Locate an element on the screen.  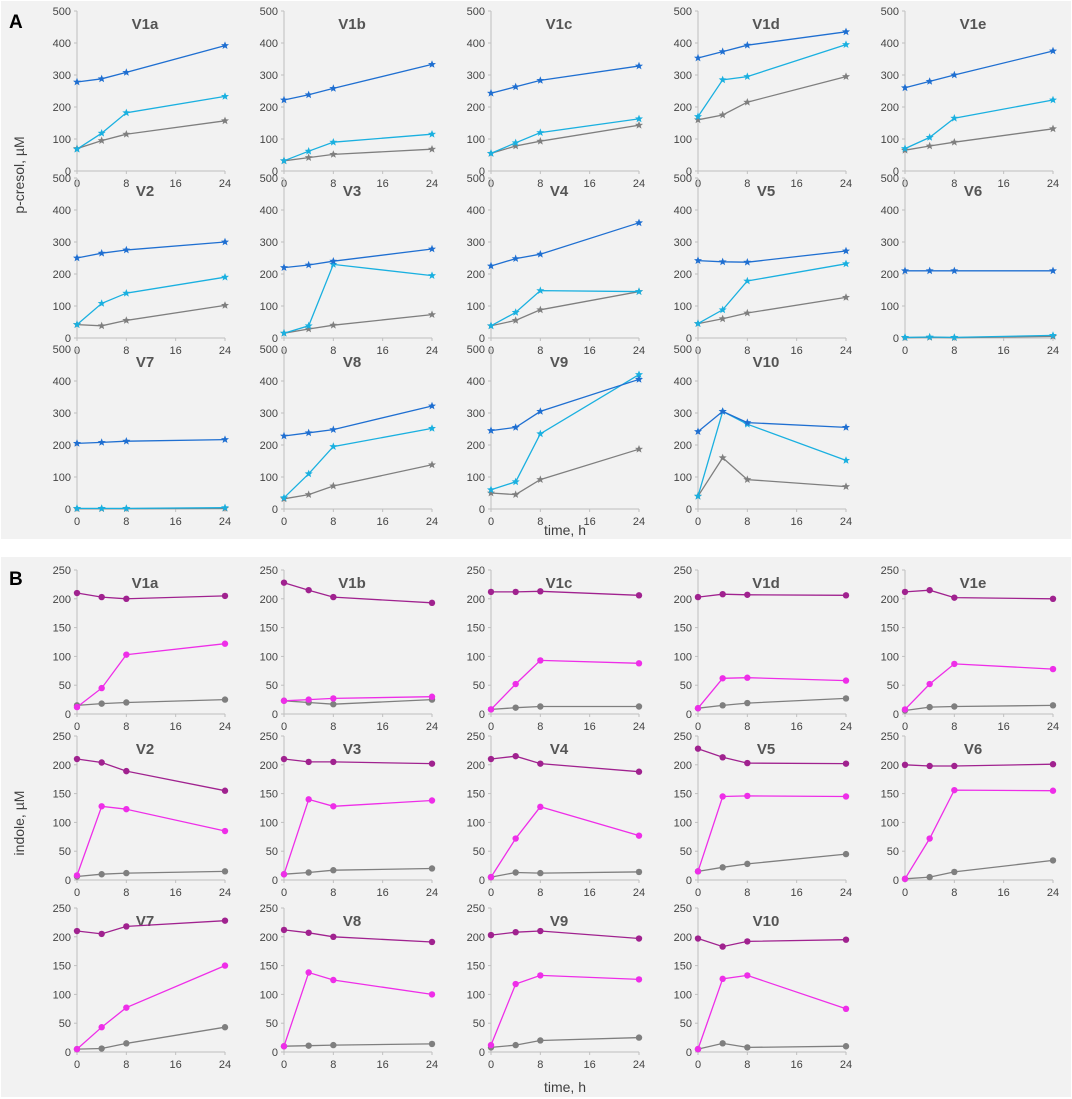
y-tick-label: 0 is located at coordinates (896, 172).